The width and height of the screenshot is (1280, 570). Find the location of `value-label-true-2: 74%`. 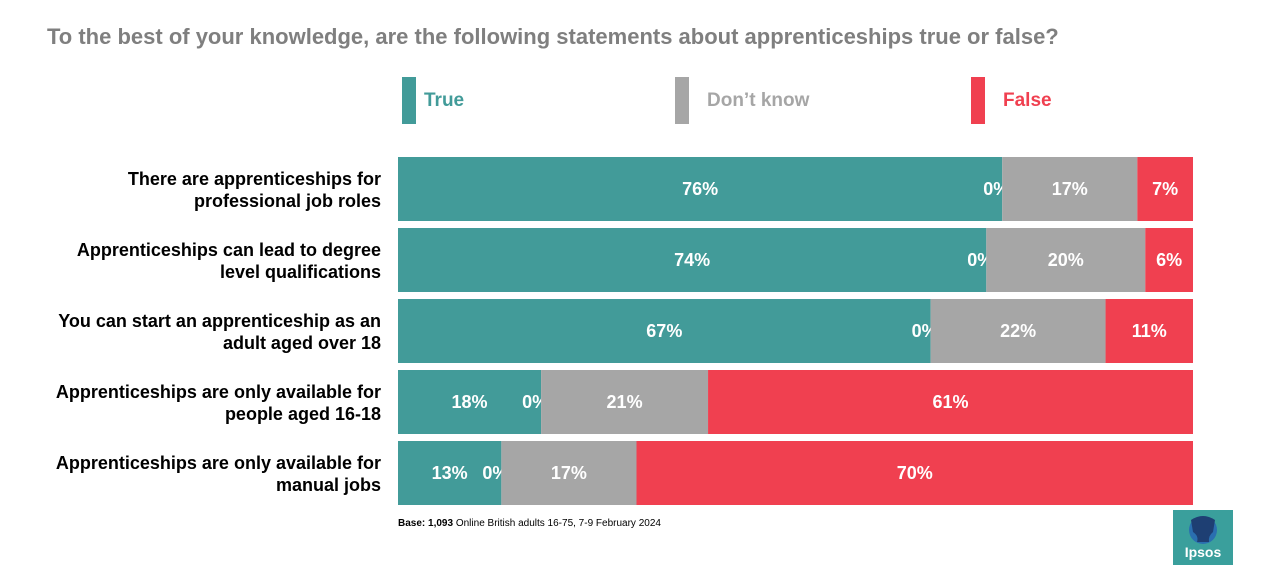

value-label-true-2: 74% is located at coordinates (692, 260).